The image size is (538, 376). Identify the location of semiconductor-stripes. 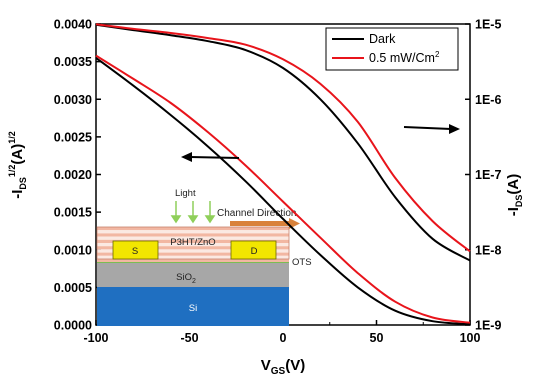
(193, 244).